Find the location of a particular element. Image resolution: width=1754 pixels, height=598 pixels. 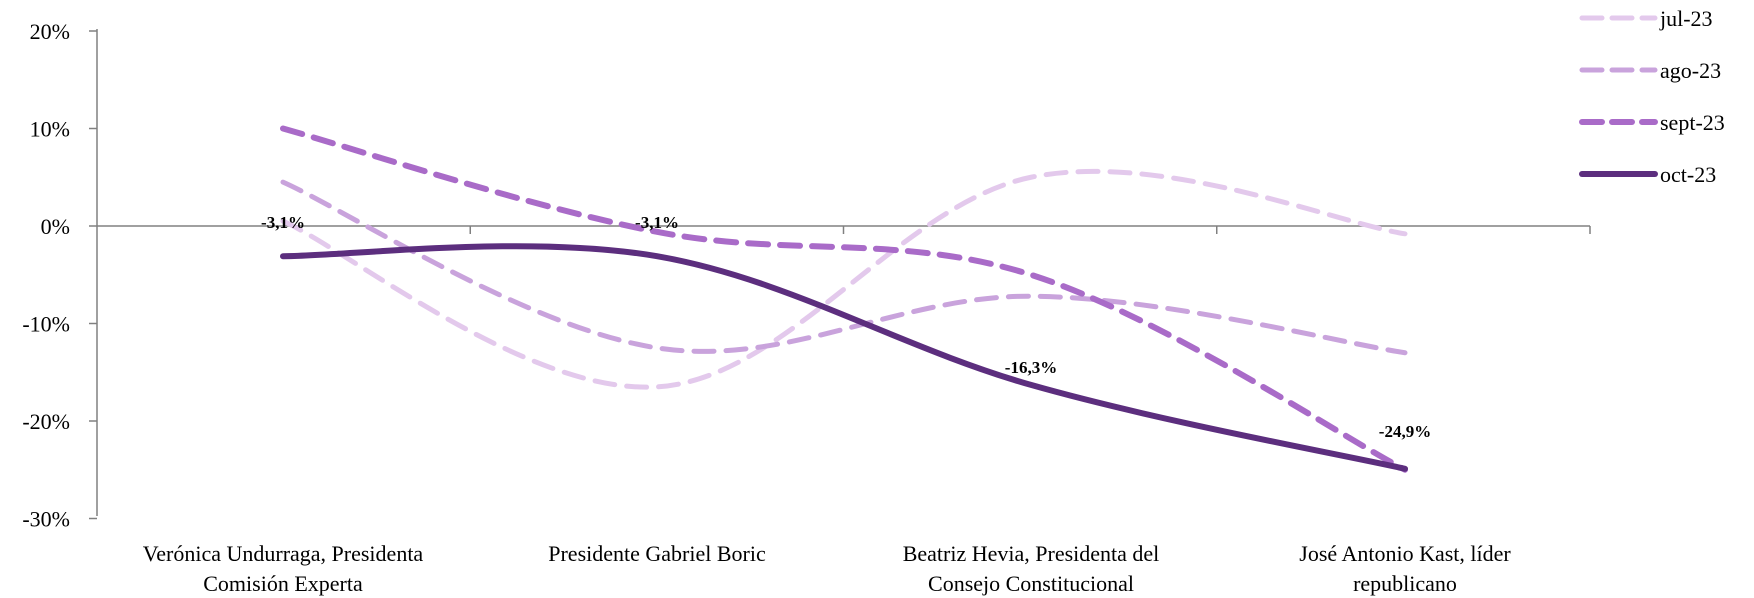

data-label: -24,9% is located at coordinates (1405, 431).